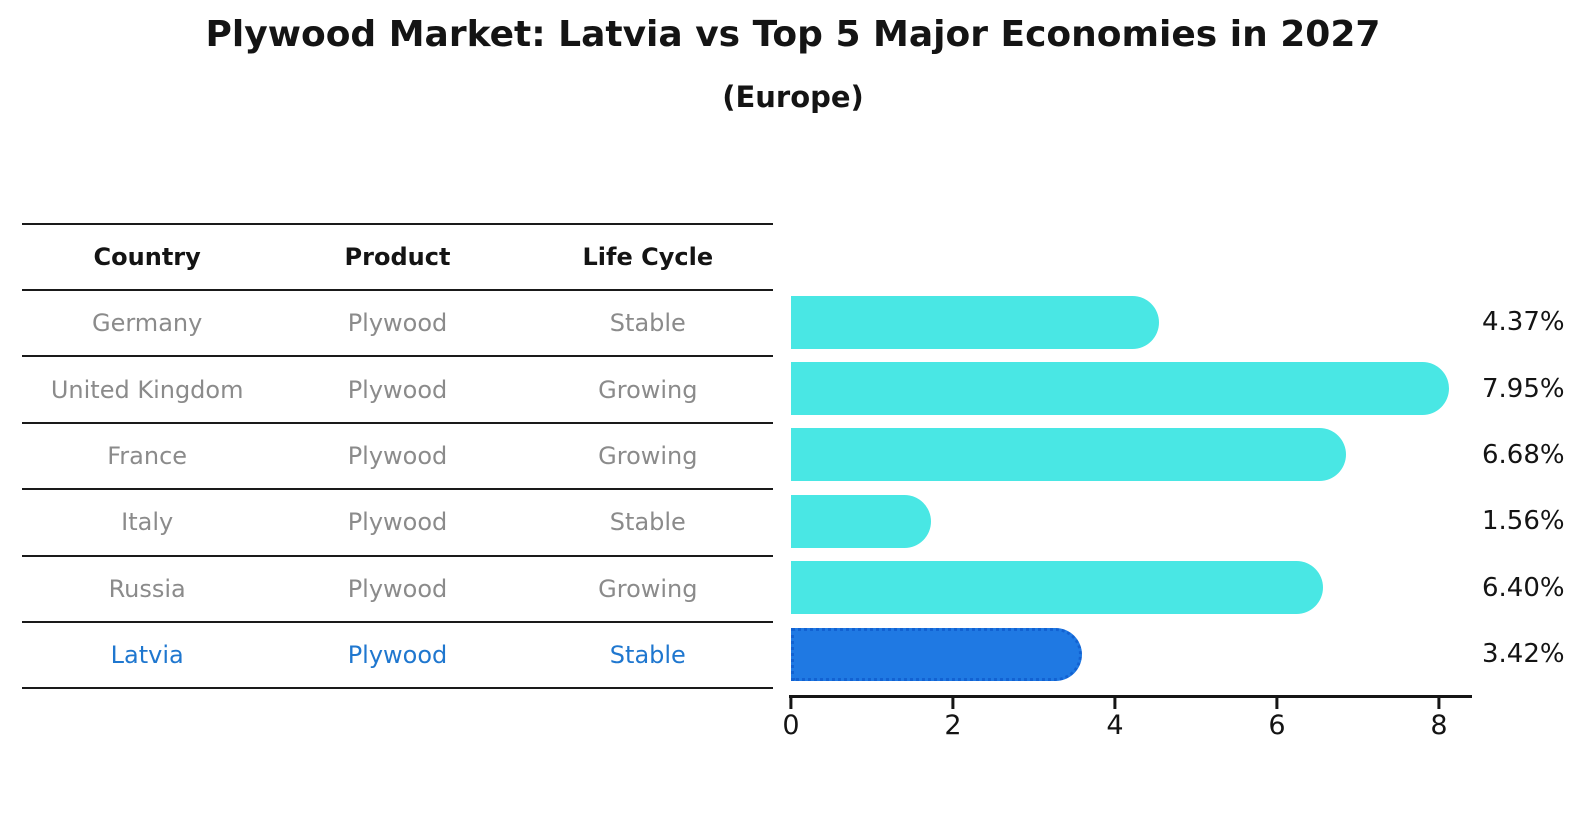 This screenshot has height=823, width=1586. Describe the element at coordinates (1128, 728) in the screenshot. I see `x-axis-ticks: 0 2 4 6 8` at that location.